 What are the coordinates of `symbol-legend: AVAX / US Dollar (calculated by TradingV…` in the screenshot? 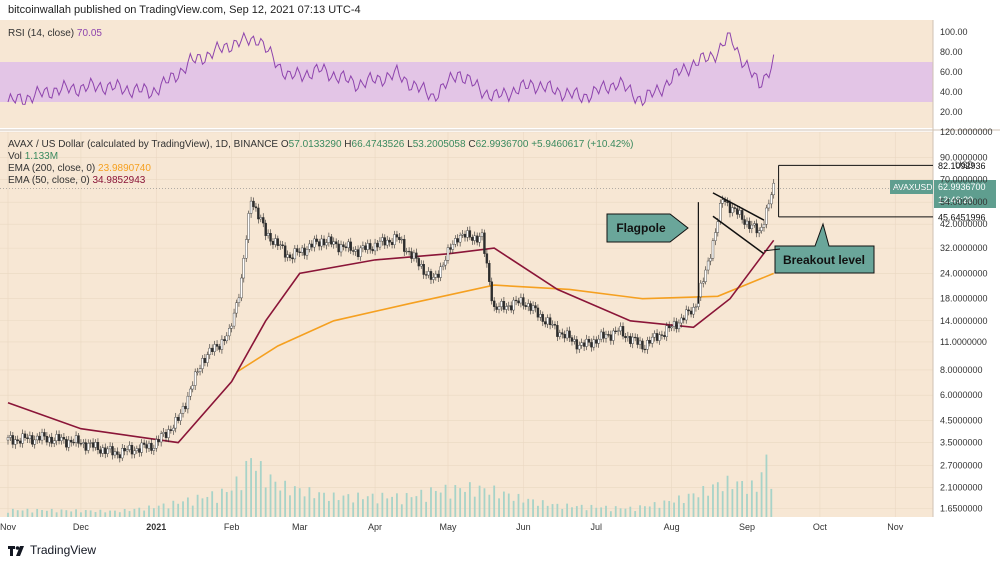 It's located at (321, 144).